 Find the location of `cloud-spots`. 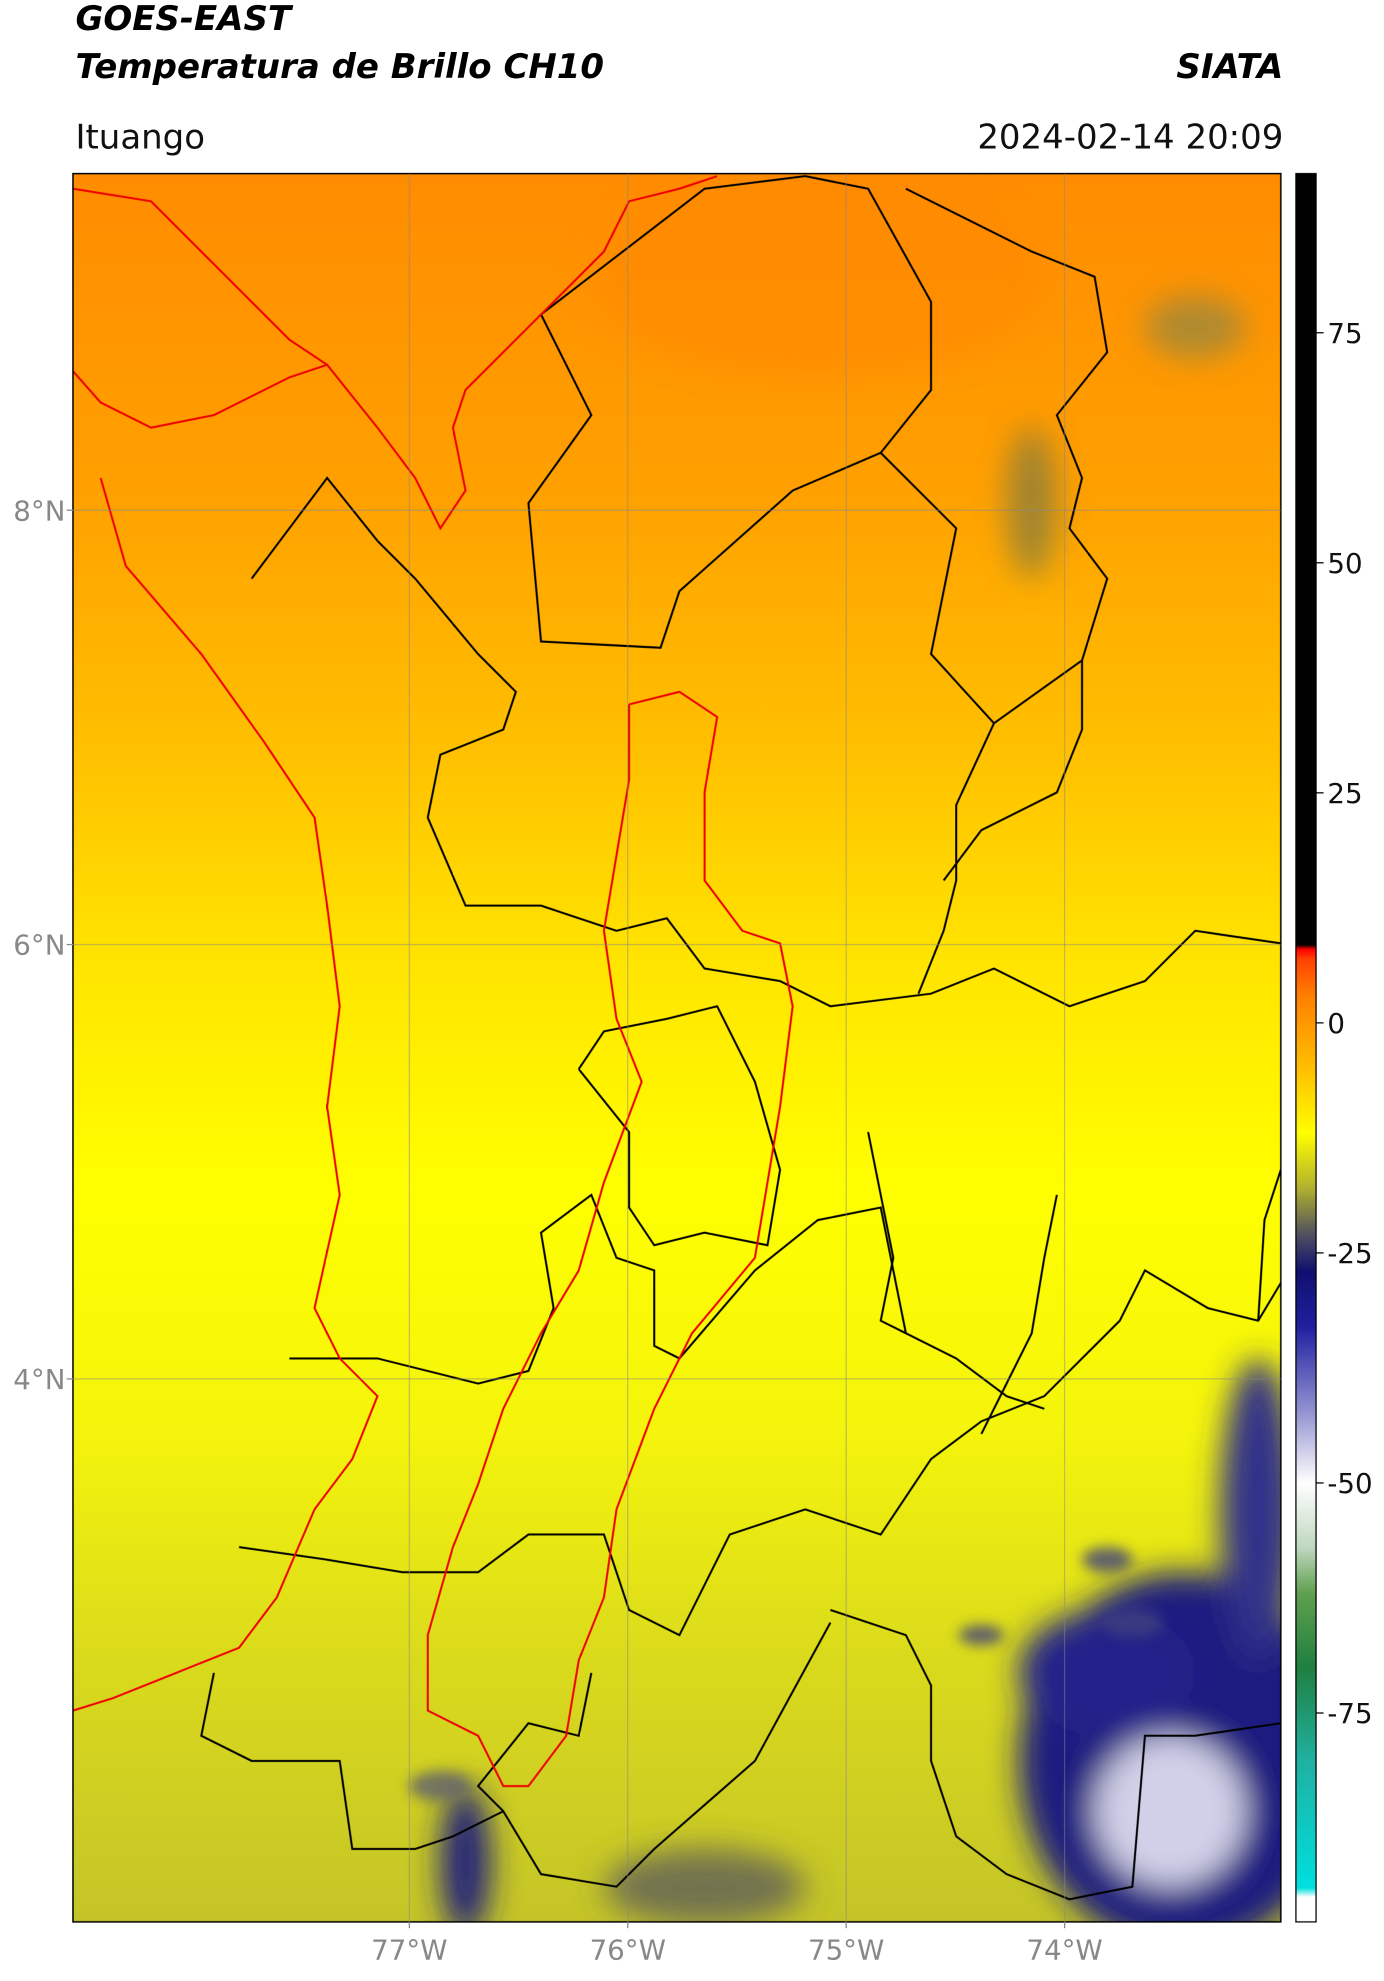

cloud-spots is located at coordinates (786, 1674).